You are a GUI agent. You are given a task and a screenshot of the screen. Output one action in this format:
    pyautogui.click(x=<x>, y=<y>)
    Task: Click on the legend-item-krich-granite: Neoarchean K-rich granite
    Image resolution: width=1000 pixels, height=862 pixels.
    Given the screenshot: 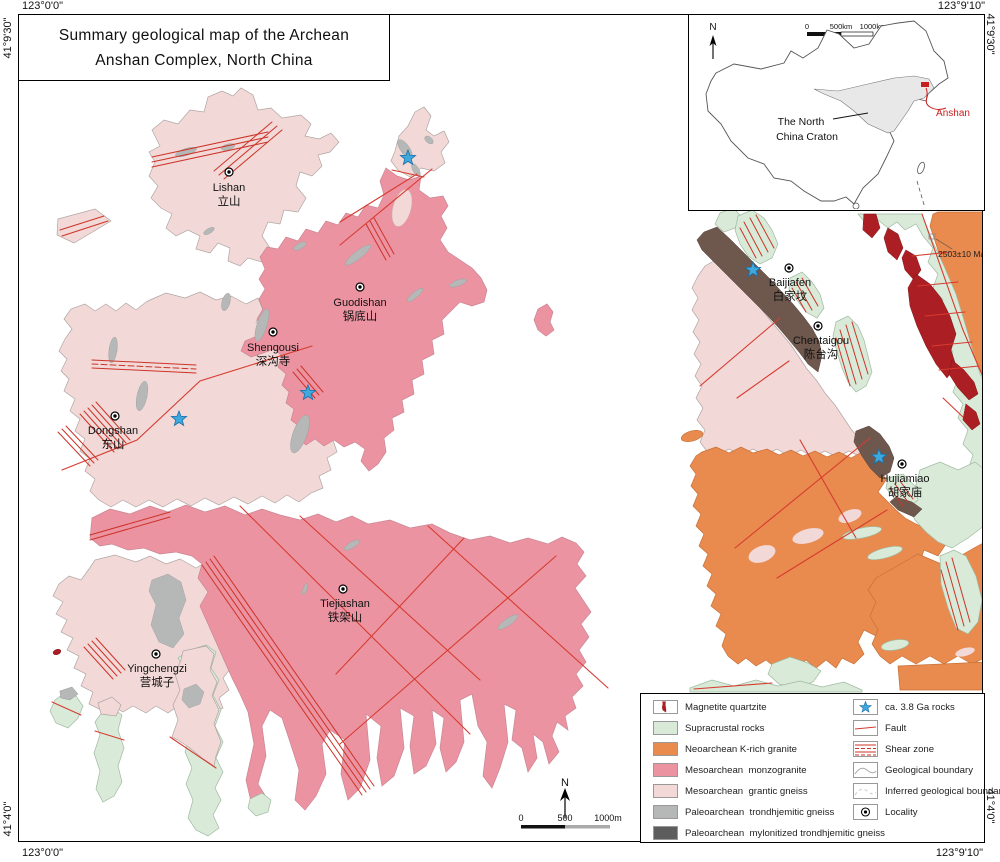 What is the action you would take?
    pyautogui.click(x=725, y=749)
    